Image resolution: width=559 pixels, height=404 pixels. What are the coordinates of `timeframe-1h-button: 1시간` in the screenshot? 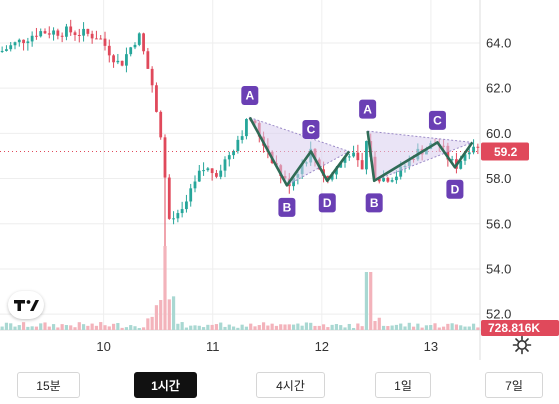 It's located at (165, 385).